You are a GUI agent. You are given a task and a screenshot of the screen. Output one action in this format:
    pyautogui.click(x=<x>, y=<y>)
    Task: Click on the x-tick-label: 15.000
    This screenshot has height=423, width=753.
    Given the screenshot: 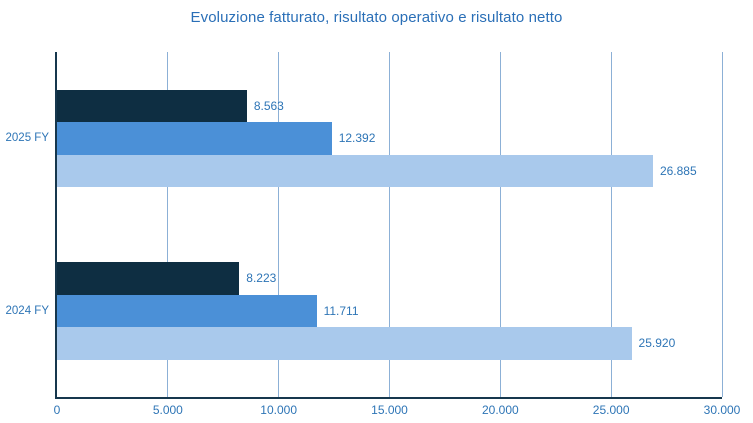 What is the action you would take?
    pyautogui.click(x=389, y=410)
    